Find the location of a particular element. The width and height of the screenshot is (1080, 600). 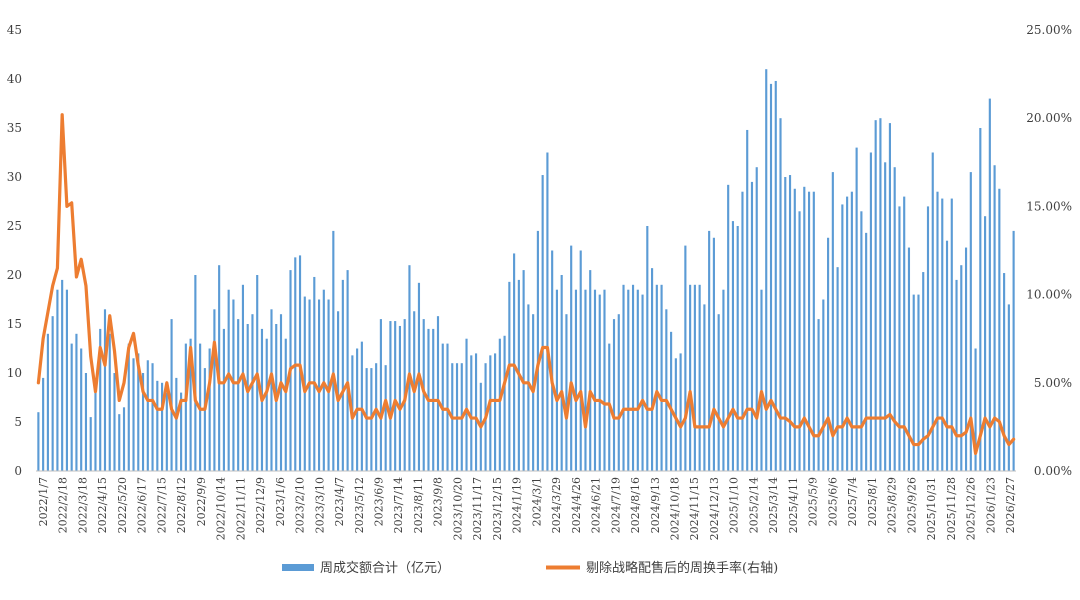

x-axis-tick-label: 2023/10/20 is located at coordinates (457, 508).